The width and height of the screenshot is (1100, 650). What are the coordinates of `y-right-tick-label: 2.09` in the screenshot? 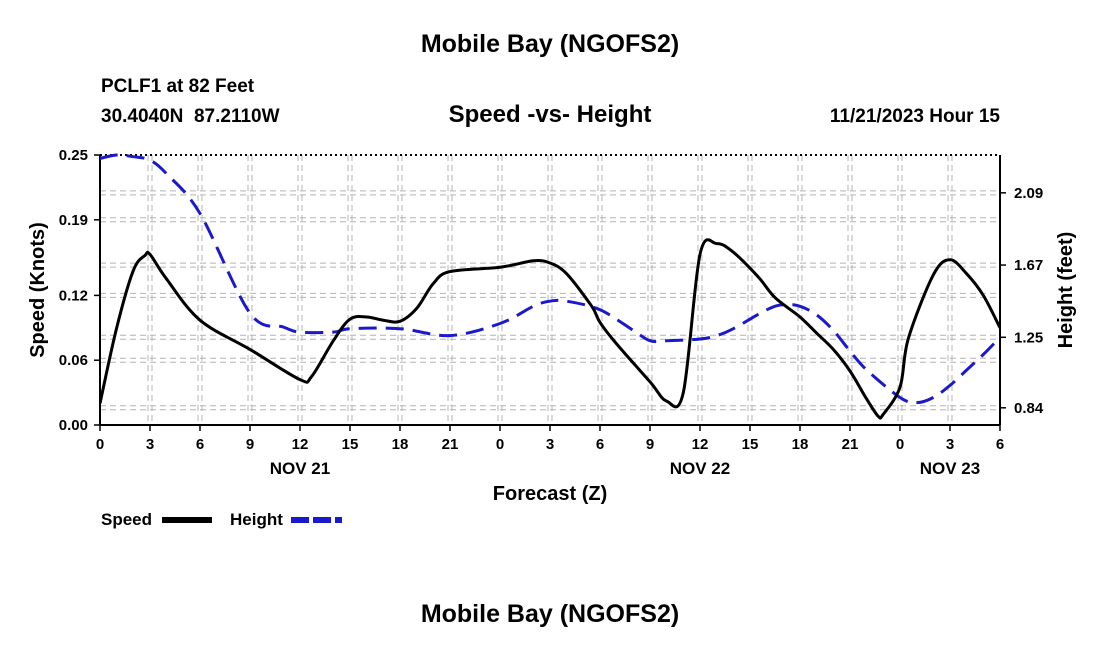 It's located at (1028, 193).